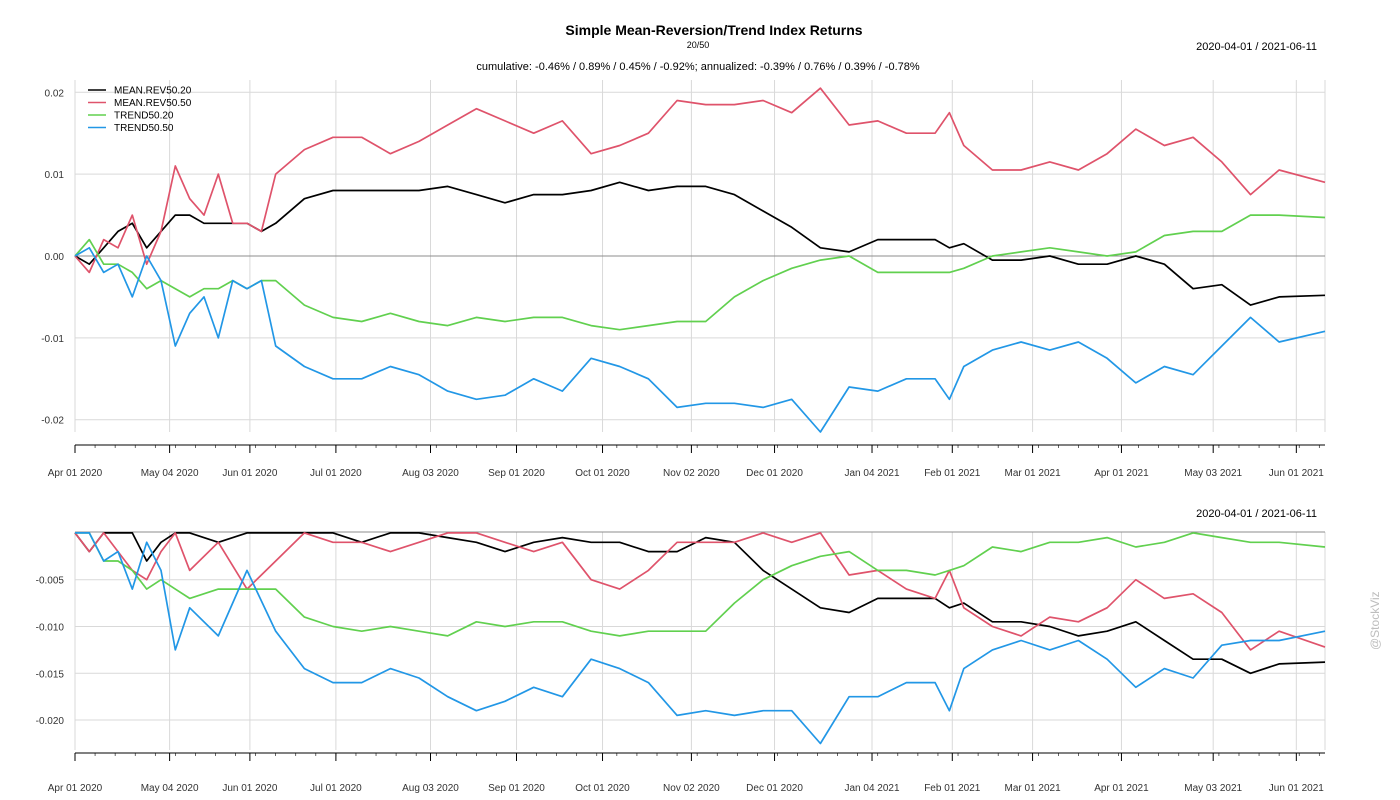  What do you see at coordinates (55, 93) in the screenshot?
I see `y-tick-label: 0.02` at bounding box center [55, 93].